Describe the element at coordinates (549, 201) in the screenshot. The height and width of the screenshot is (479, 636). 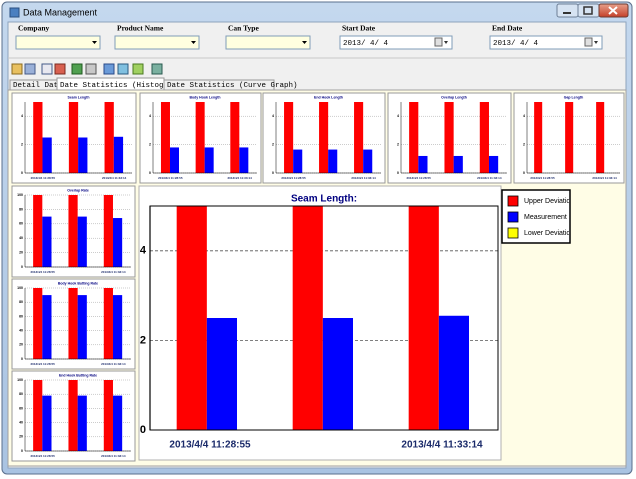
I see `legend-label: Upper Deviation` at that location.